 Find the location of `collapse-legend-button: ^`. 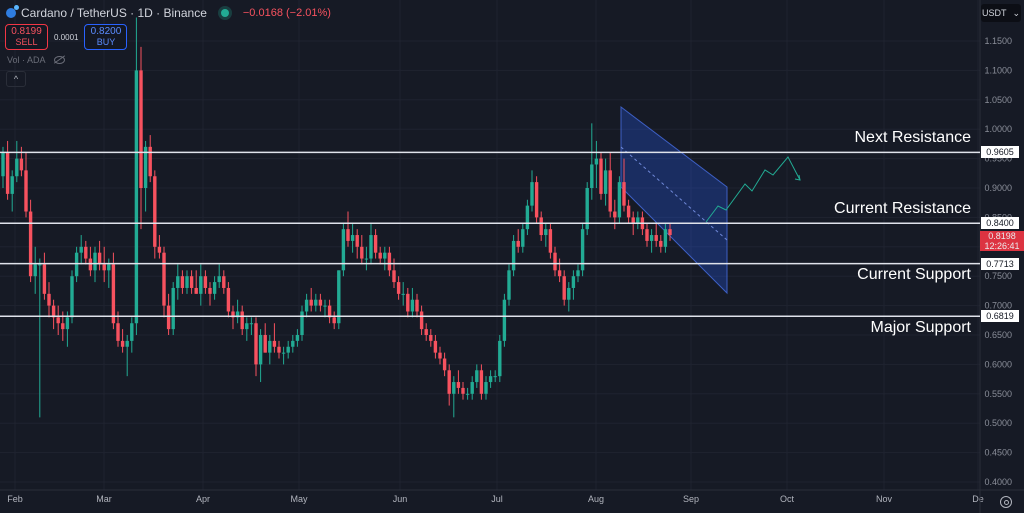

collapse-legend-button: ^ is located at coordinates (16, 79).